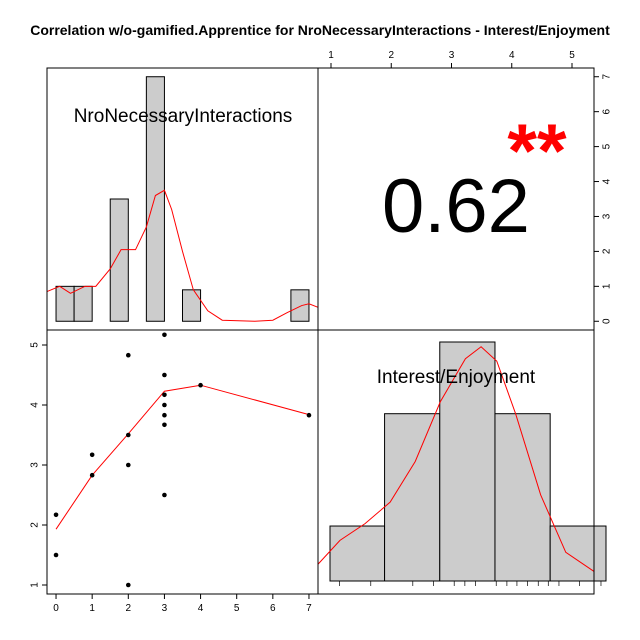 The image size is (640, 640). Describe the element at coordinates (165, 608) in the screenshot. I see `x-tick-label: 3` at that location.